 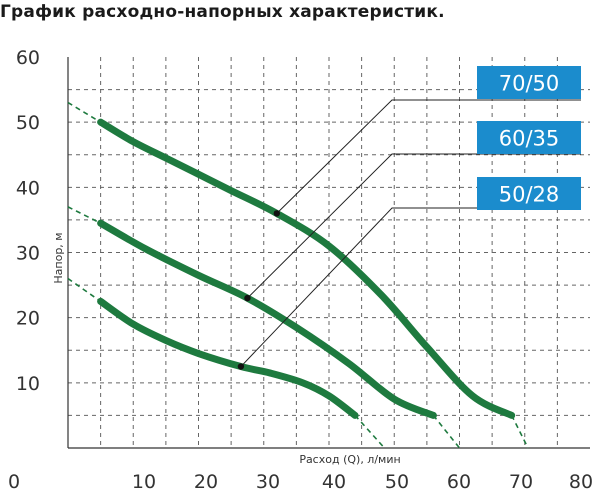 I want to click on chart-title: График расходно-напорных характеристик., so click(x=222, y=12).